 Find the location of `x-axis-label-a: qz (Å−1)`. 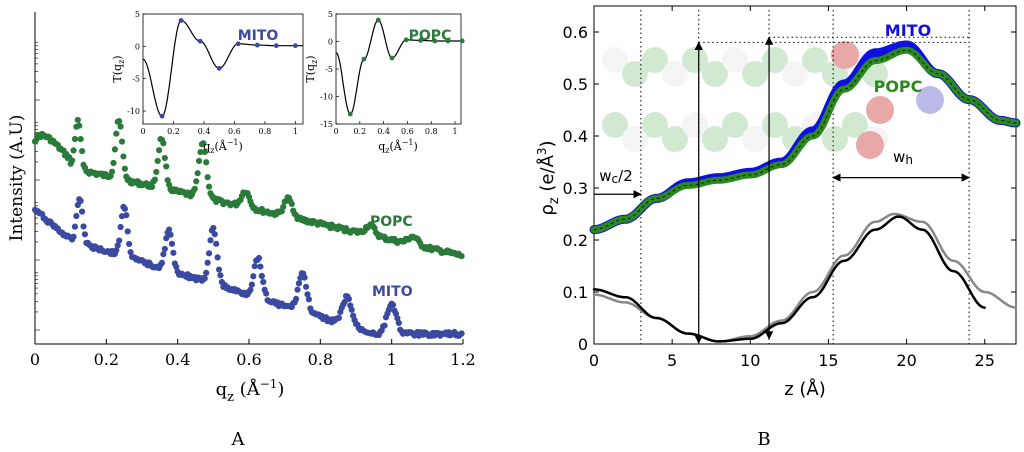

x-axis-label-a: qz (Å−1) is located at coordinates (250, 391).